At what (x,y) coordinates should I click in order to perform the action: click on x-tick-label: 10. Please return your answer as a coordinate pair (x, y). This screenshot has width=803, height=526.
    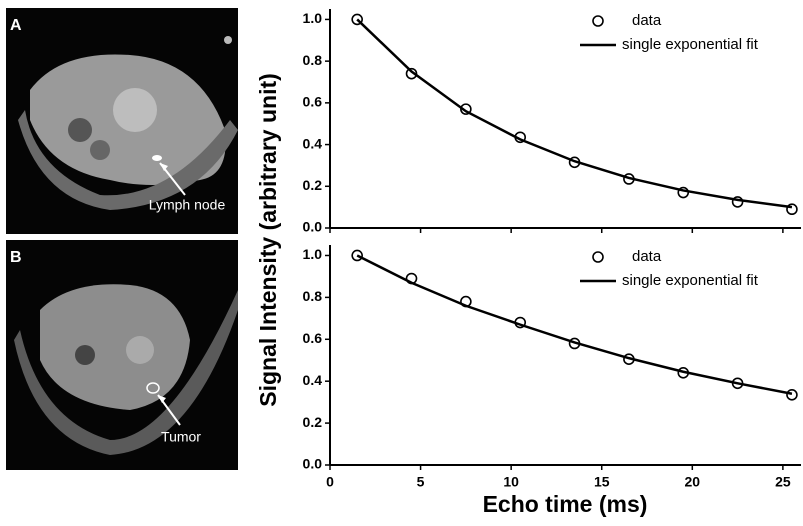
    Looking at the image, I should click on (511, 482).